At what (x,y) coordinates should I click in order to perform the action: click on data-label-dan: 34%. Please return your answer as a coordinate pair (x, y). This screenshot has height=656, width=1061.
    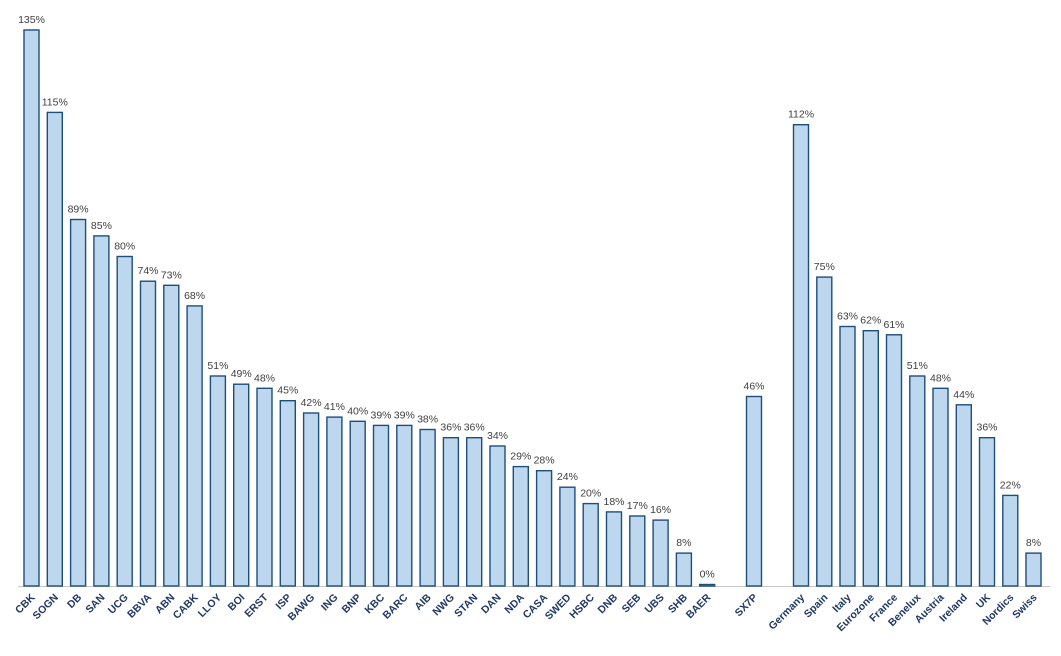
    Looking at the image, I should click on (497, 436).